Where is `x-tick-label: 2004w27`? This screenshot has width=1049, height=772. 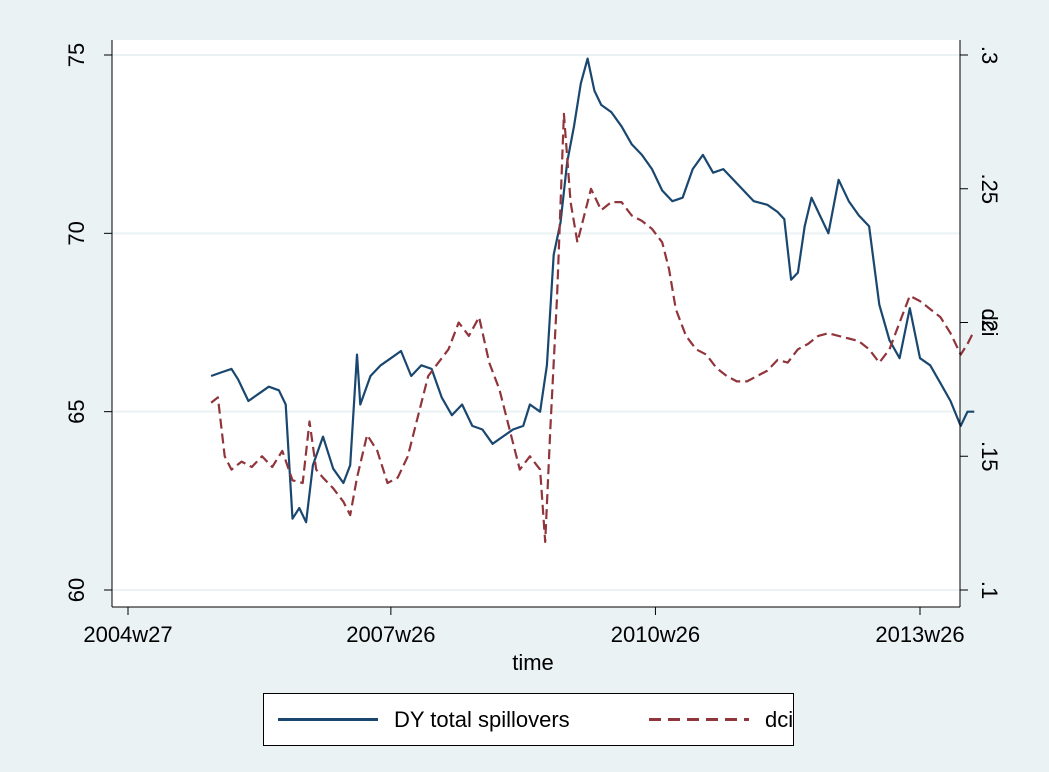
x-tick-label: 2004w27 is located at coordinates (127, 634).